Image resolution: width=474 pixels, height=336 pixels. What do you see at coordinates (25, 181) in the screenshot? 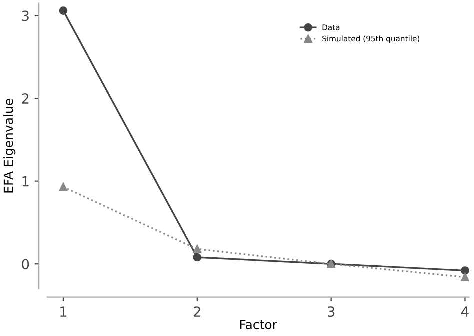
I see `y-tick-label: 1` at bounding box center [25, 181].